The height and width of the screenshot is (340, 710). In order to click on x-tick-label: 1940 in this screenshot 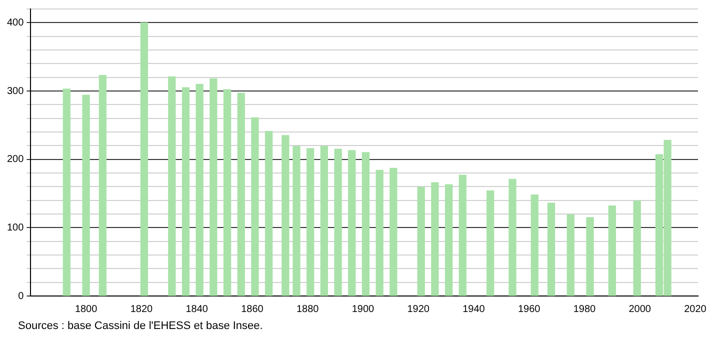, I will do `click(474, 309)`.